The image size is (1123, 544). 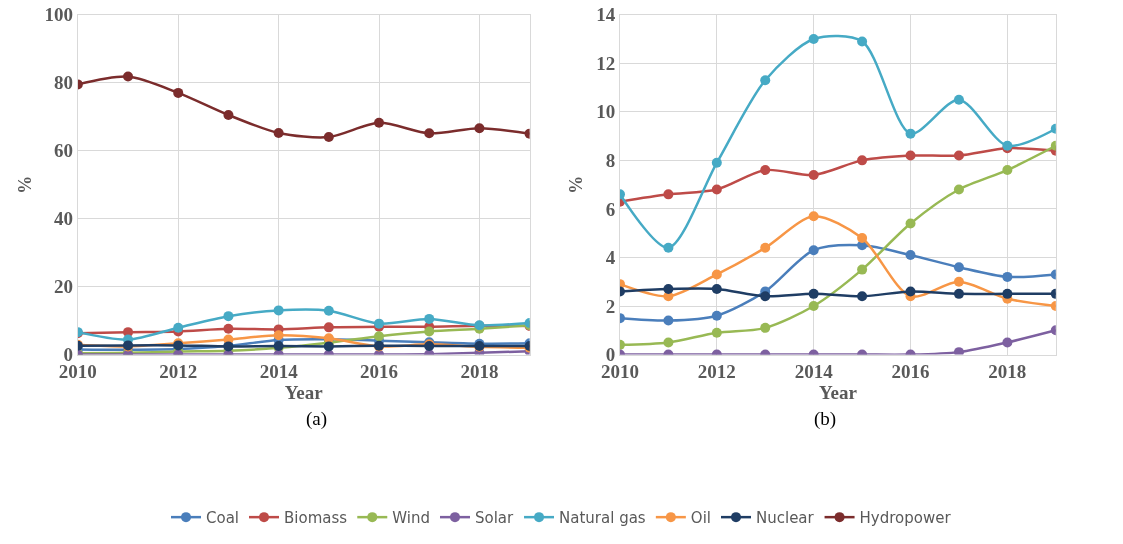 I want to click on y-tick-label: 4, so click(x=610, y=258).